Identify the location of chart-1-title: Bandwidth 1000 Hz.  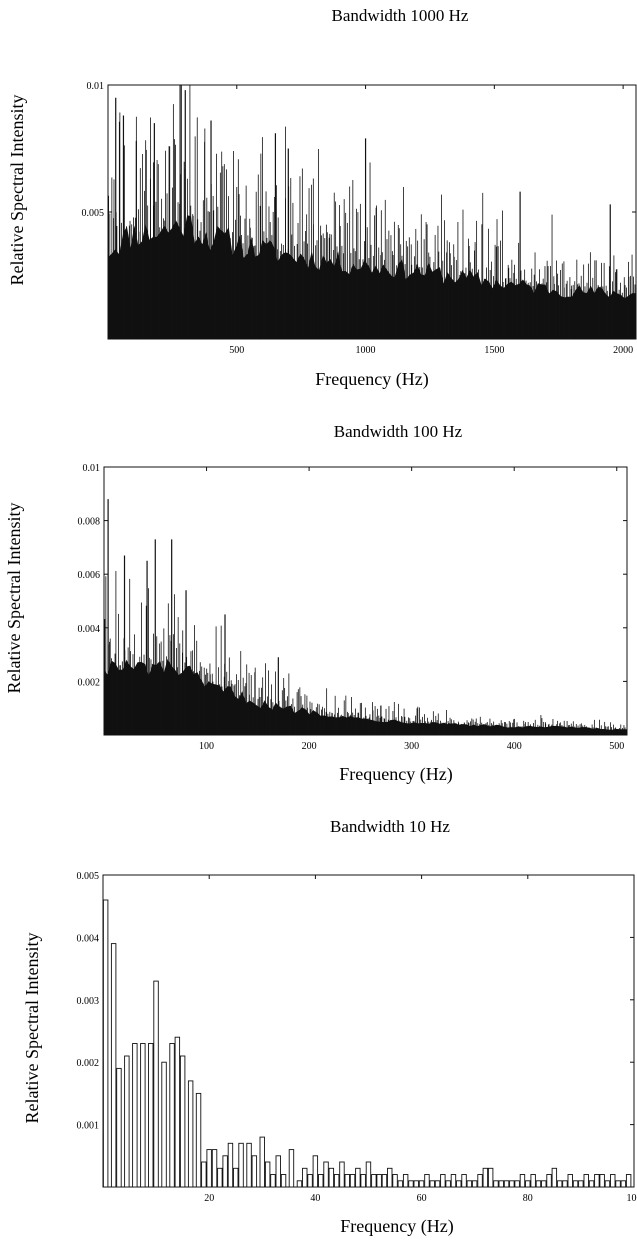
(400, 15).